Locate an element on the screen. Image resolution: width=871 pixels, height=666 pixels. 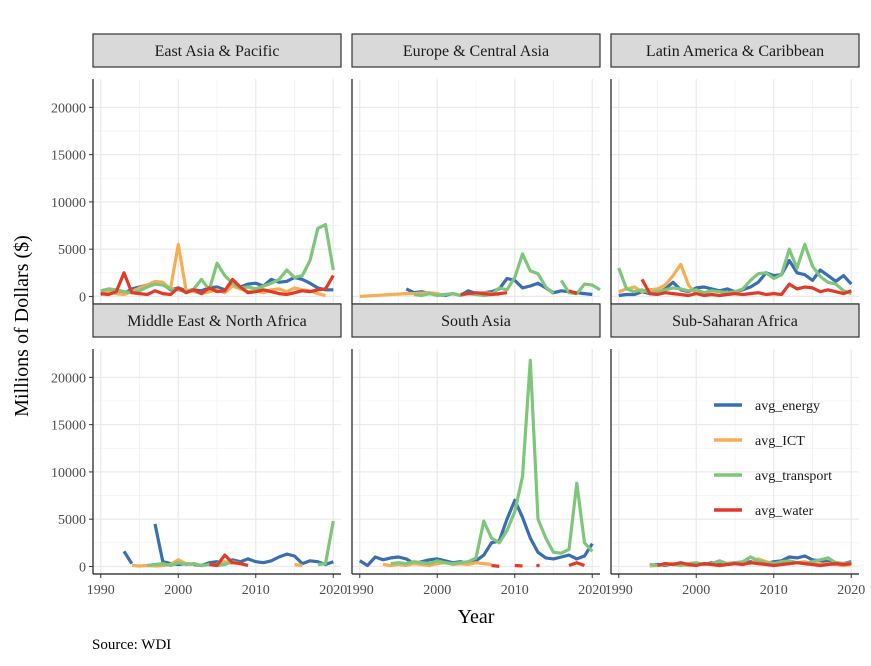
panel-europe-and-central-asia: Europe & Central Asia is located at coordinates (476, 169).